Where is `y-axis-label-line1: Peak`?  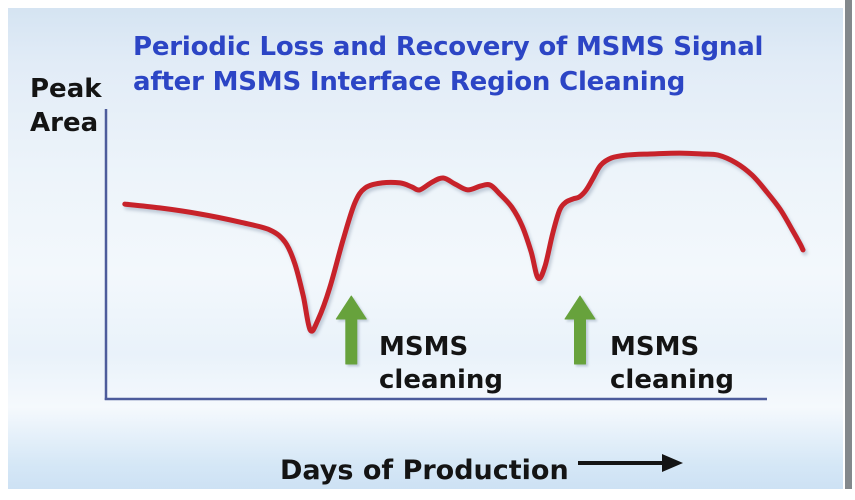 y-axis-label-line1: Peak is located at coordinates (66, 89).